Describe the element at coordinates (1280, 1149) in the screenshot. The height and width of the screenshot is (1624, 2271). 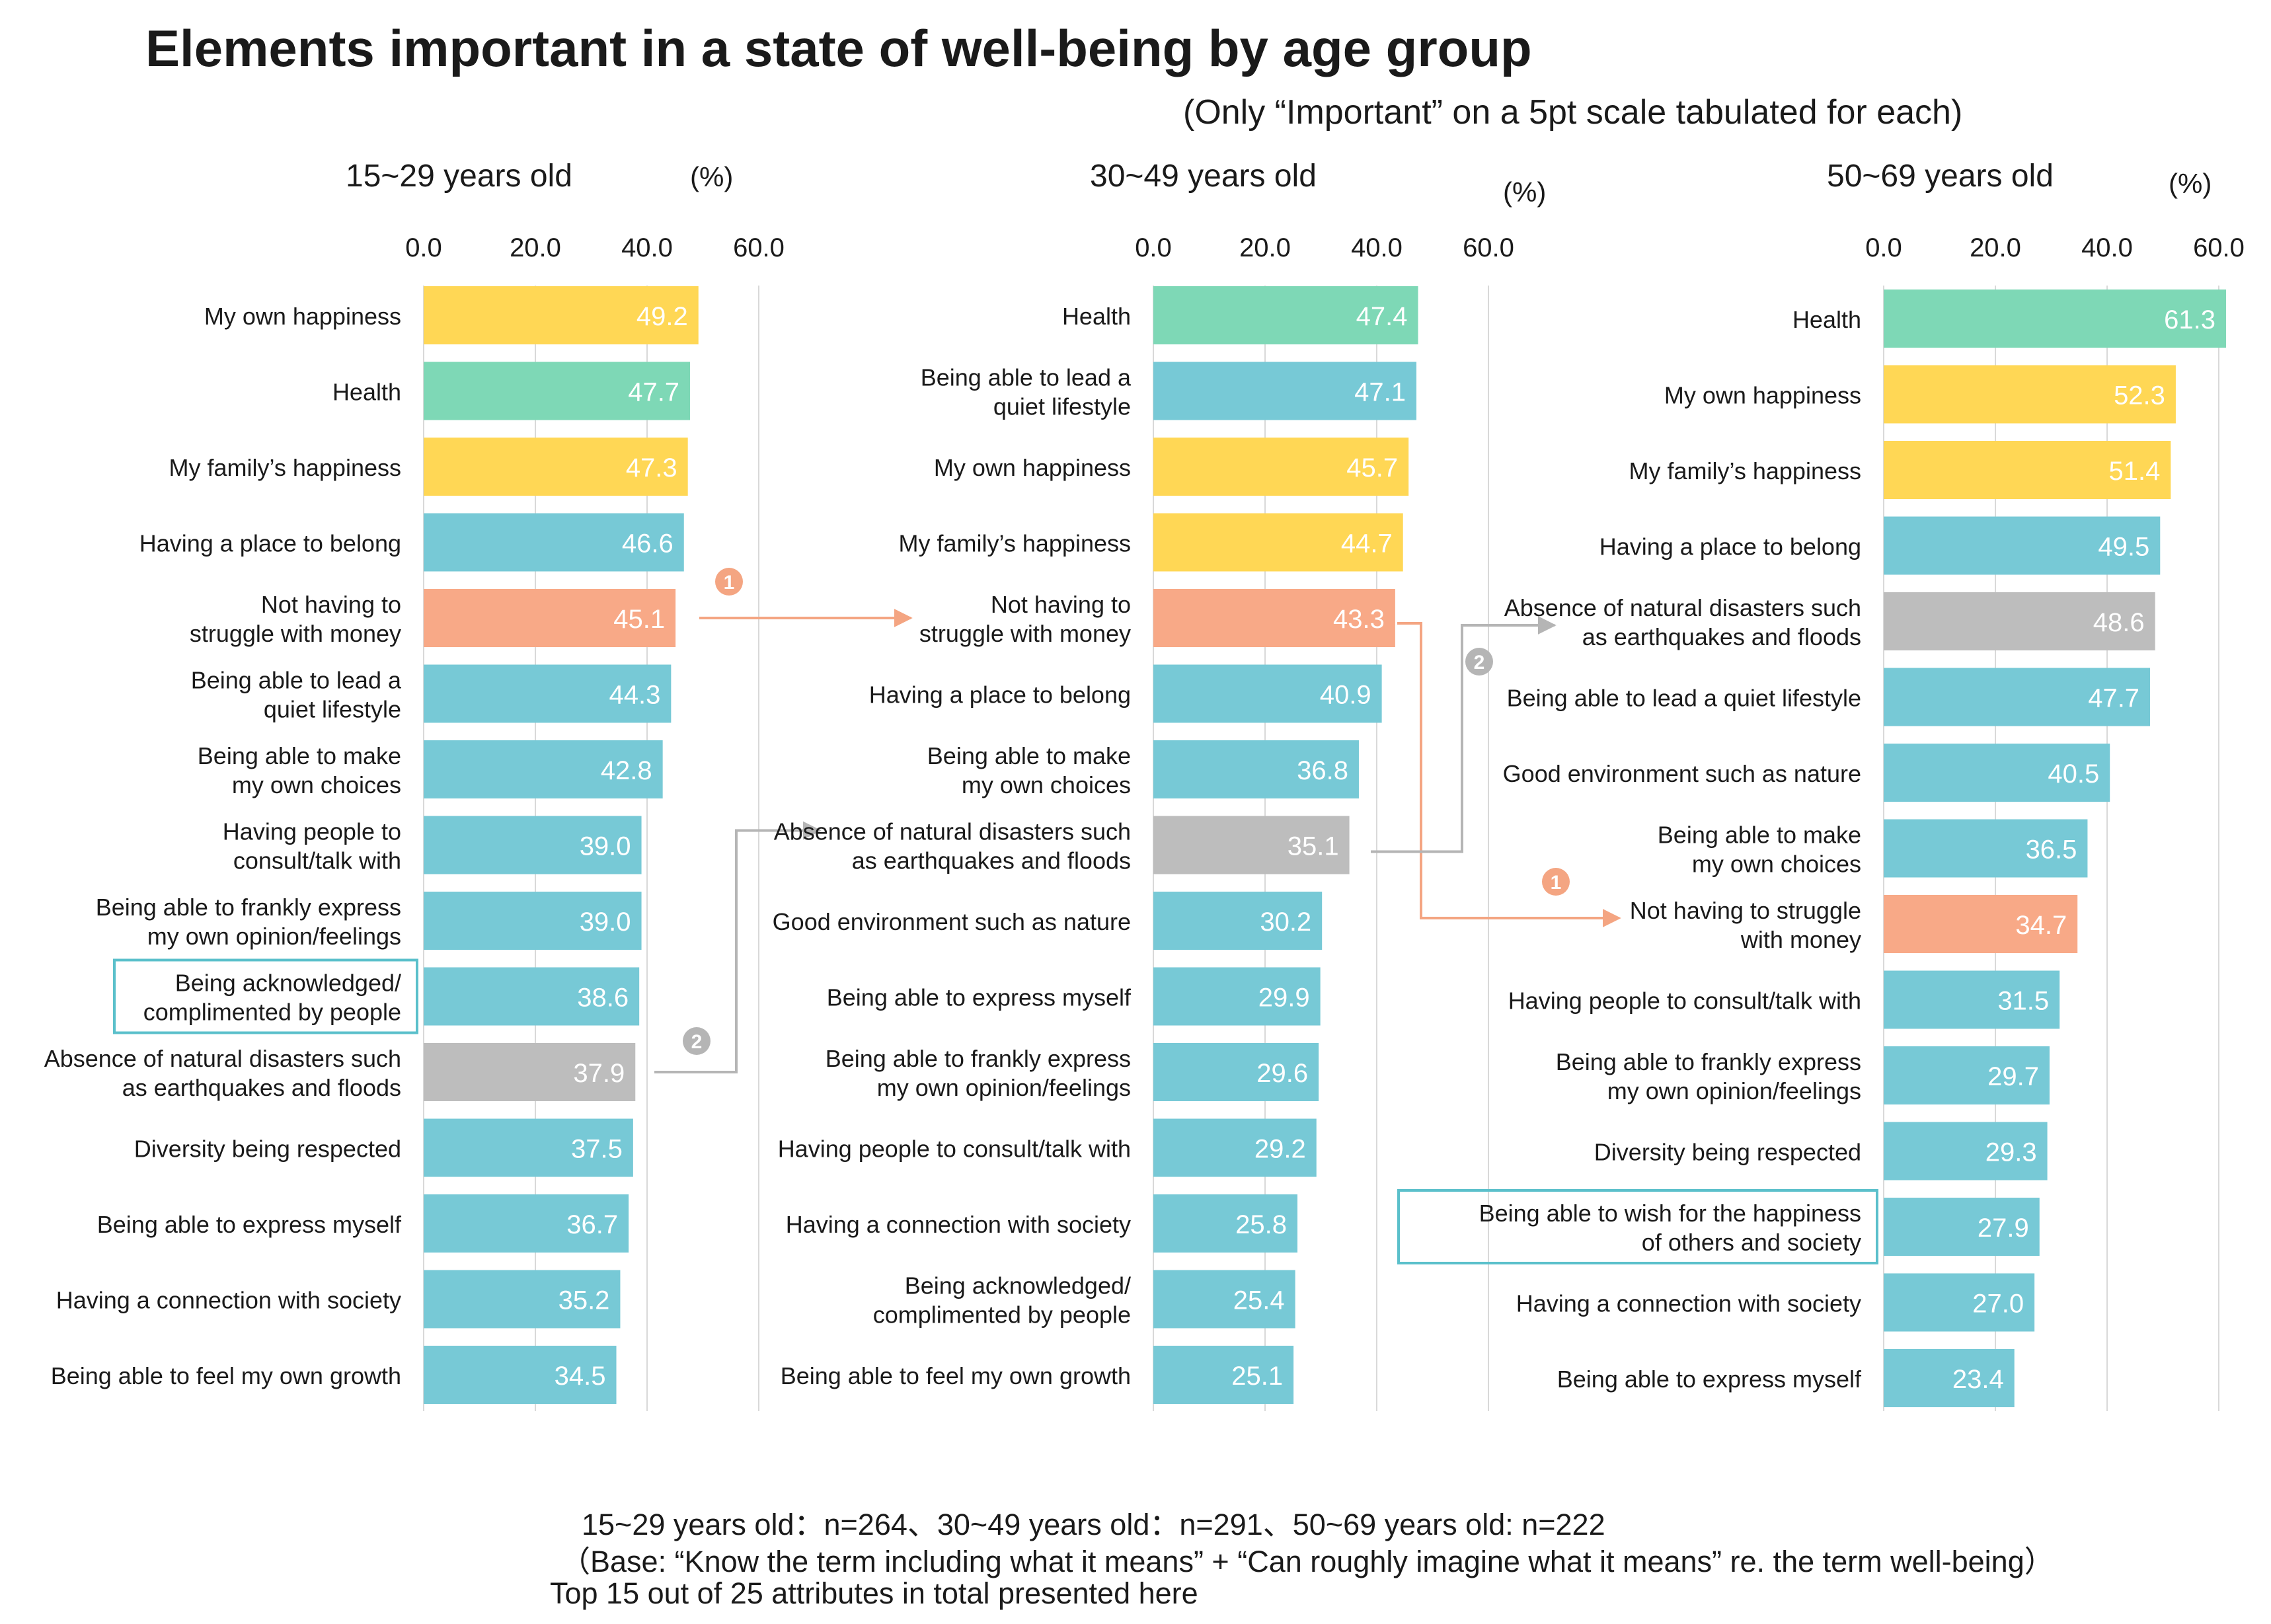
I see `bar-value-label: 29.2` at that location.